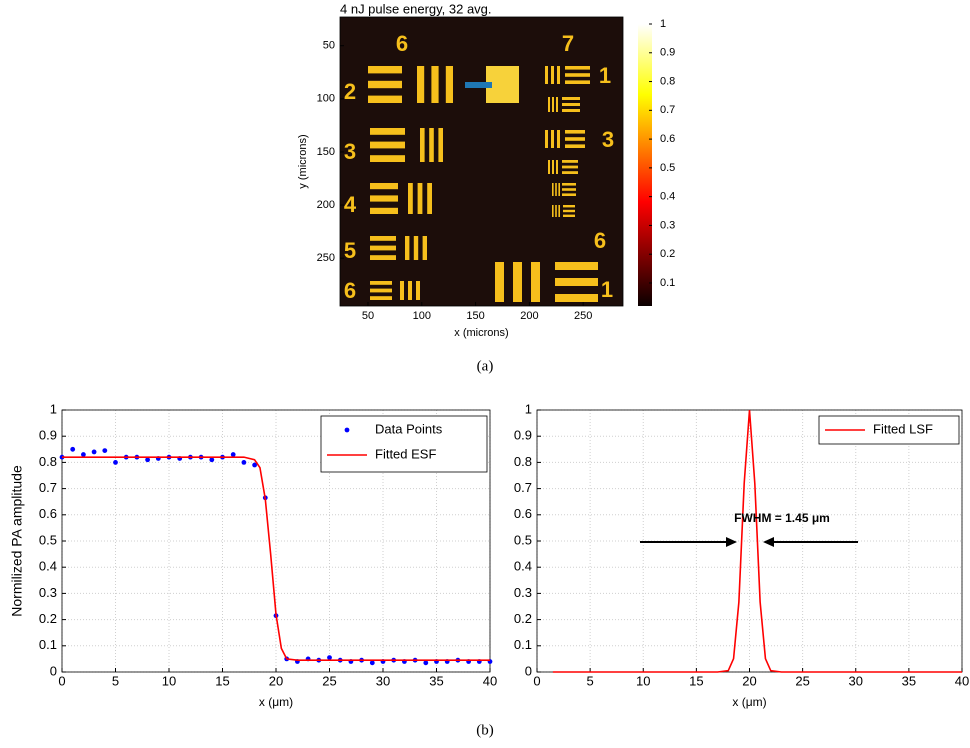  Describe the element at coordinates (731, 542) in the screenshot. I see `arrow-head` at that location.